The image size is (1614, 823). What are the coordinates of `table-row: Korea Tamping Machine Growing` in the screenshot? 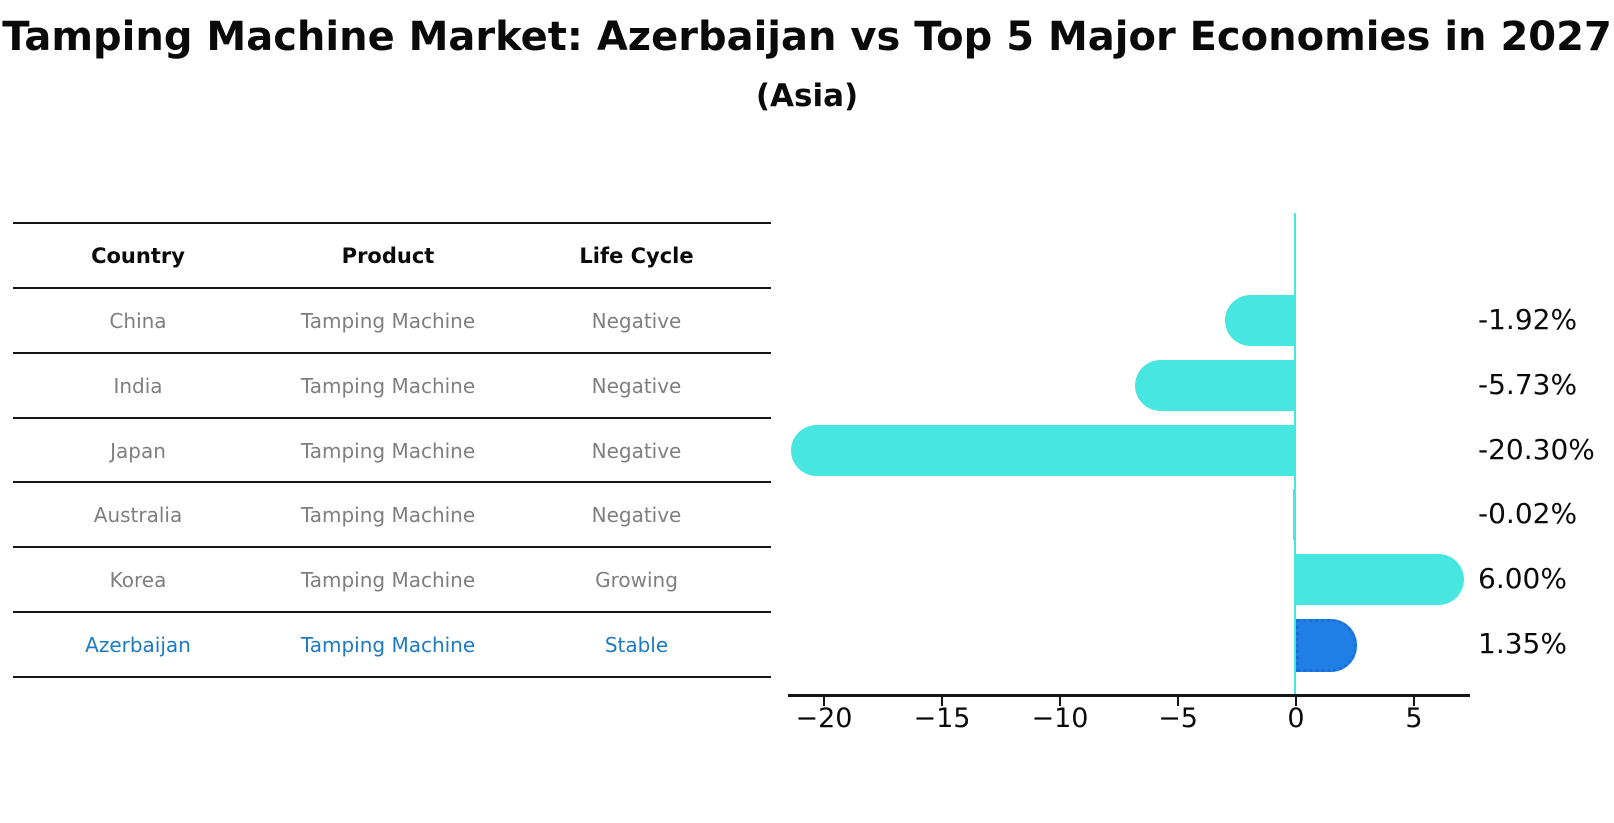 It's located at (386, 579).